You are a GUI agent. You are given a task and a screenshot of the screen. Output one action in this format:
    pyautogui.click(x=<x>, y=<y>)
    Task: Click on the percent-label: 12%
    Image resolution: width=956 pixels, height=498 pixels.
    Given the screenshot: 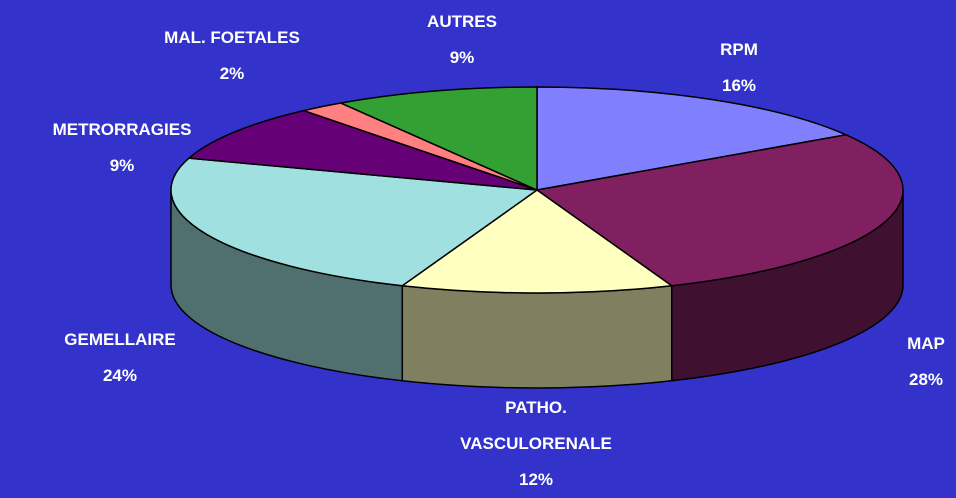 What is the action you would take?
    pyautogui.click(x=536, y=479)
    